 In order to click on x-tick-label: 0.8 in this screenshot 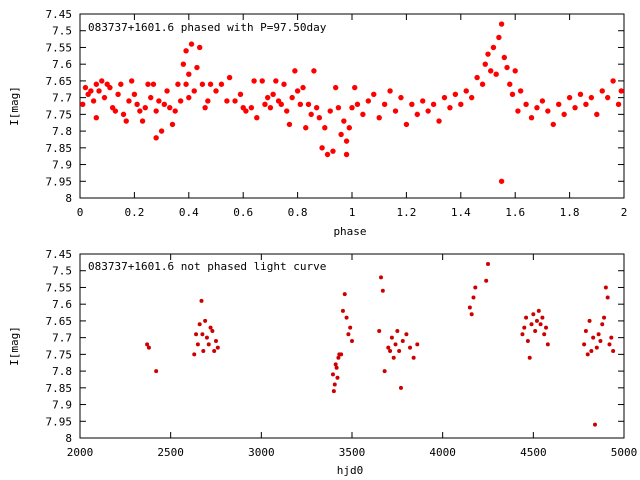, I will do `click(298, 212)`.